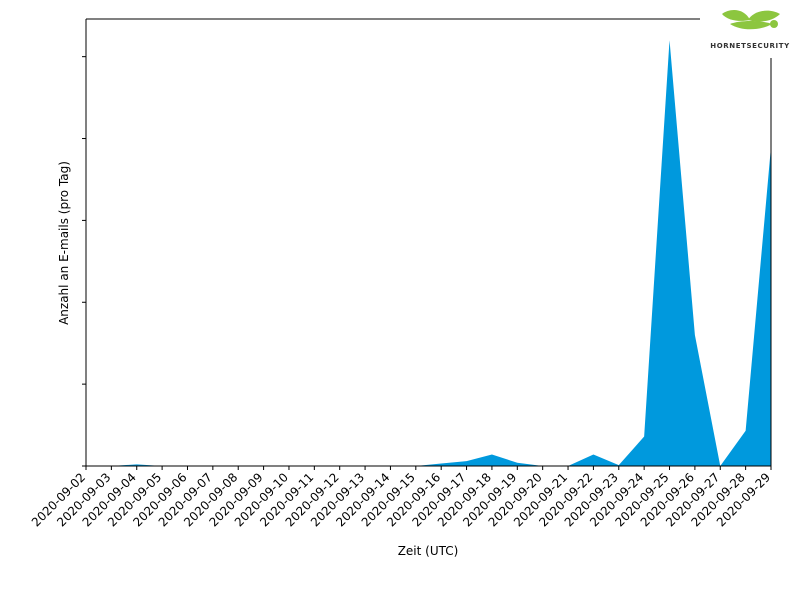 The width and height of the screenshot is (800, 600). What do you see at coordinates (750, 31) in the screenshot?
I see `hornetsecurity-logo: HORNETSECURITY` at bounding box center [750, 31].